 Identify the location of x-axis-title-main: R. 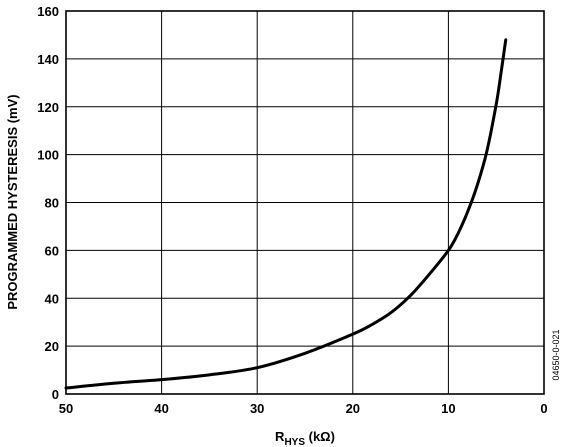
(280, 436).